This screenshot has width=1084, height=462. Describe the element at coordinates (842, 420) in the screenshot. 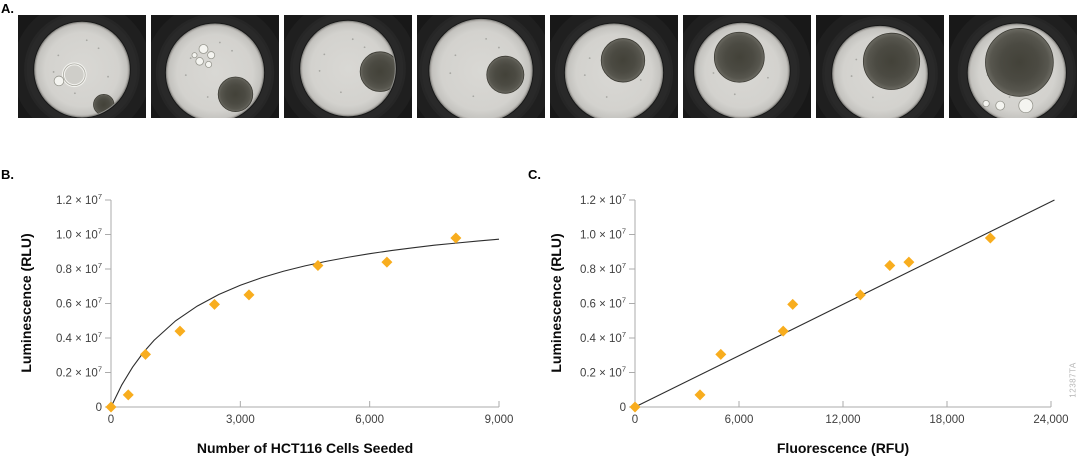

I see `tick-label: 12,000` at that location.